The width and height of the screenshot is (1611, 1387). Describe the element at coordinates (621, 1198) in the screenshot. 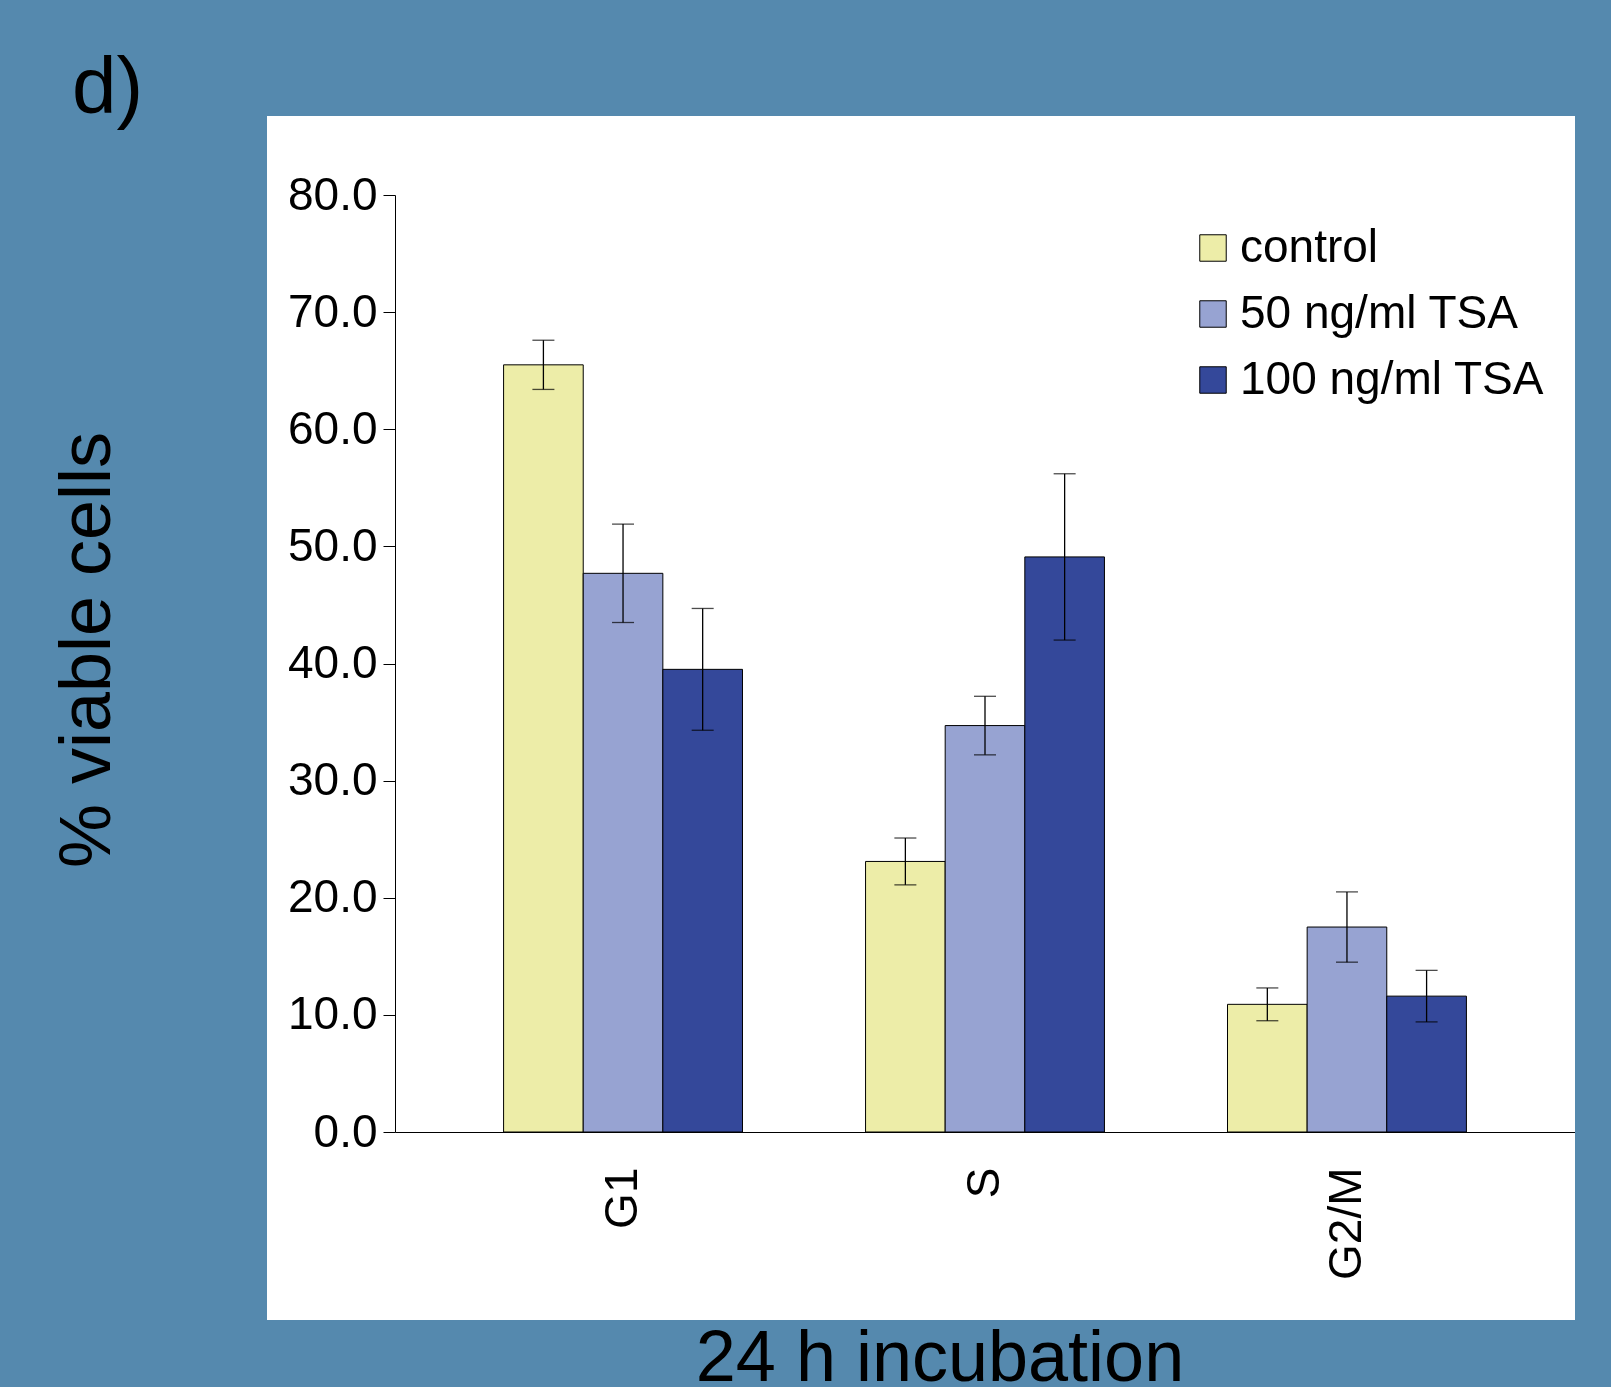

I see `x-tick-label: G1` at that location.